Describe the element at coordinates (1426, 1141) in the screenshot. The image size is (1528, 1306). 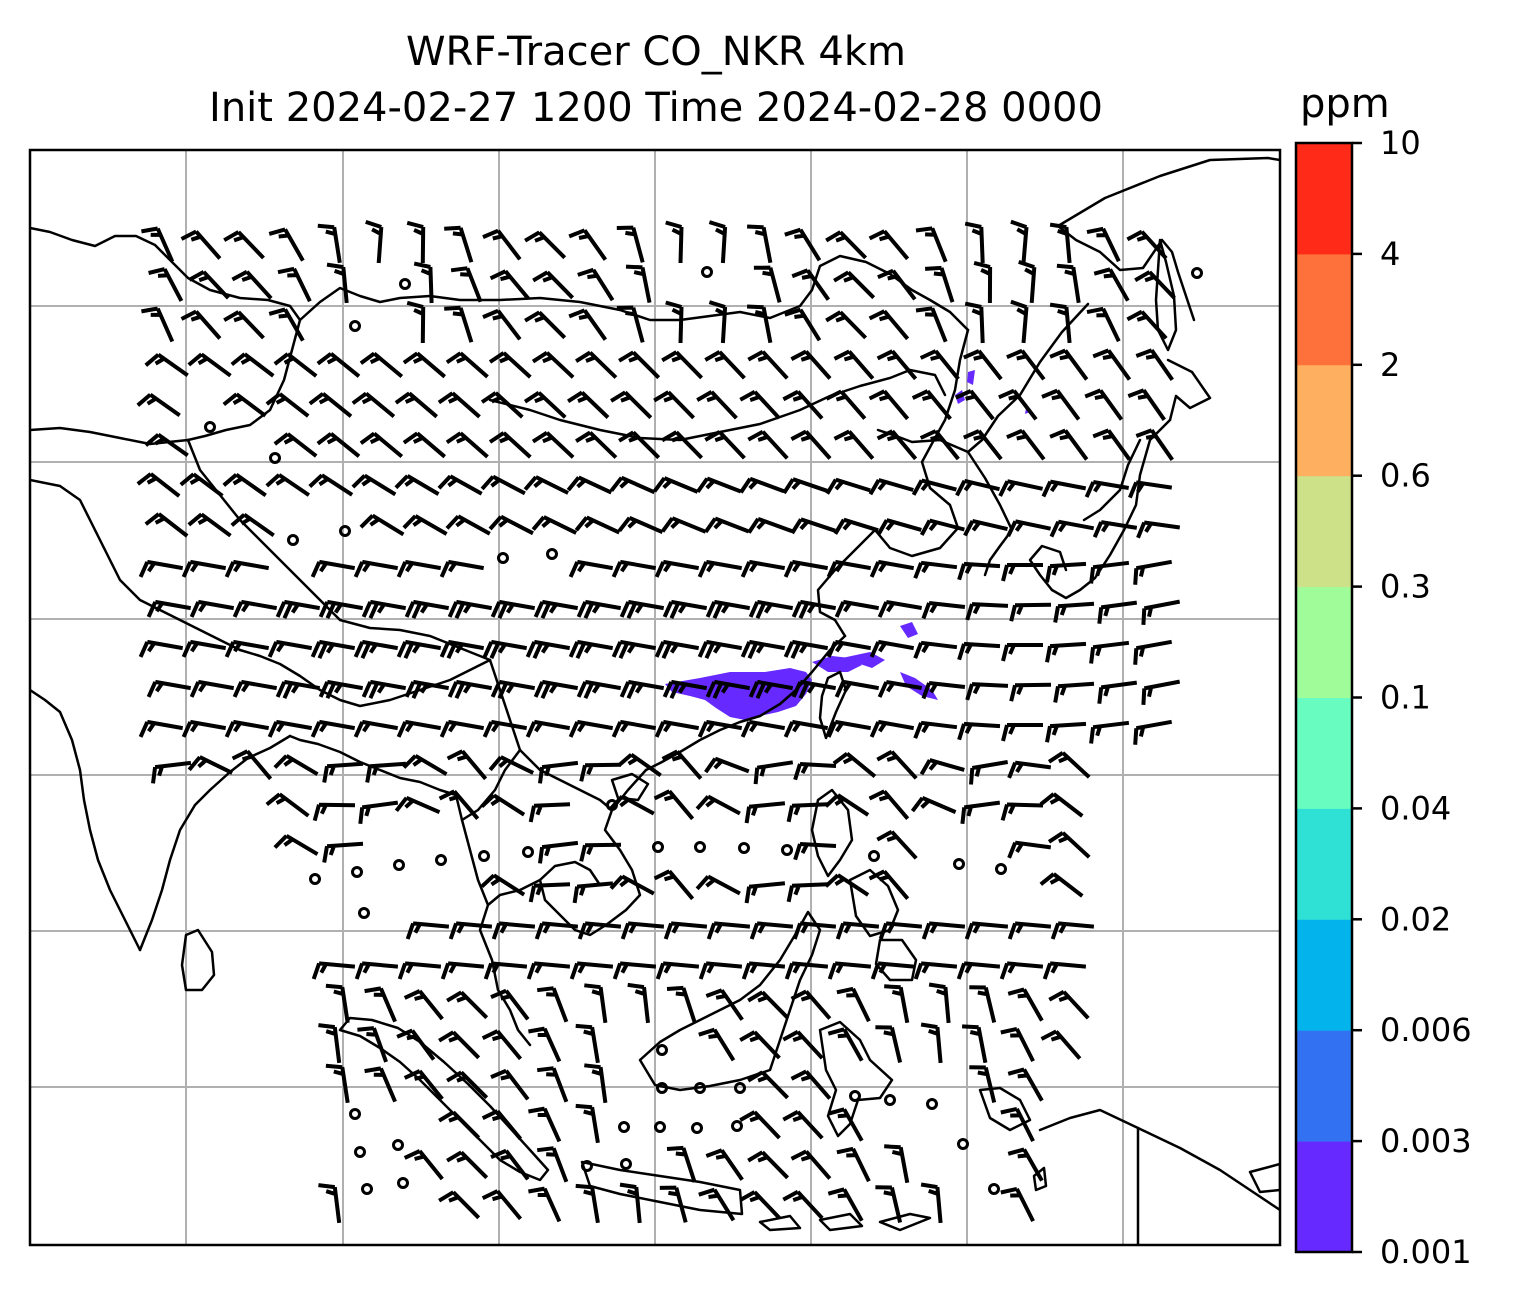
I see `colorbar-tick-label: 0.003` at that location.